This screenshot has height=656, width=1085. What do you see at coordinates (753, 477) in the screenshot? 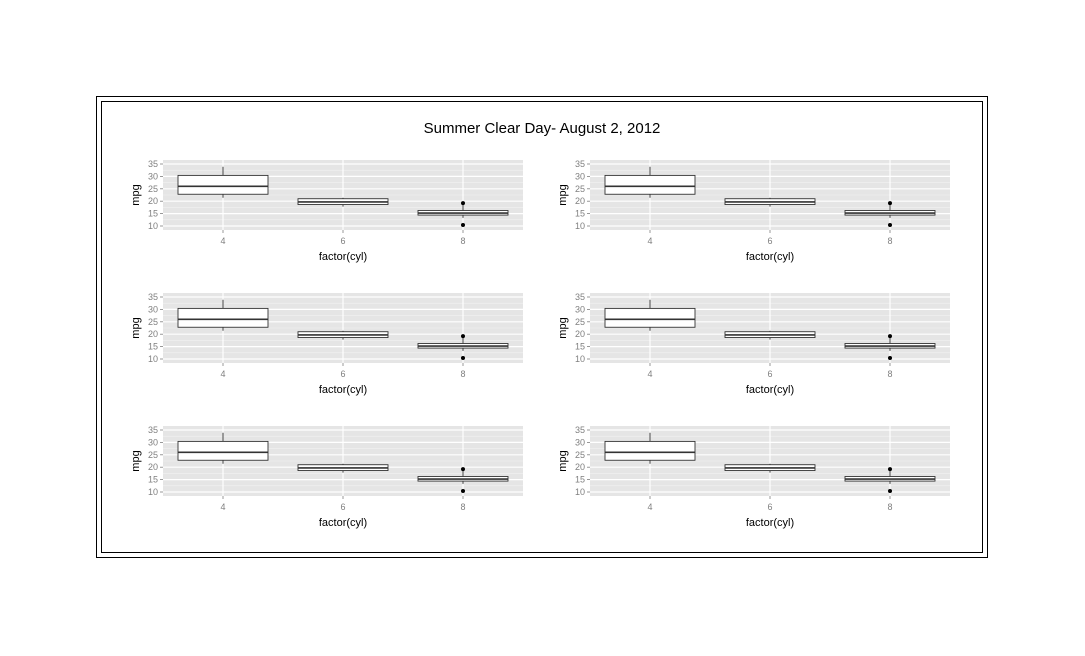
I see `boxplot-panel-6: 10 15 20 25 30 35 4 6 8 factor(cyl) mpg` at bounding box center [753, 477].